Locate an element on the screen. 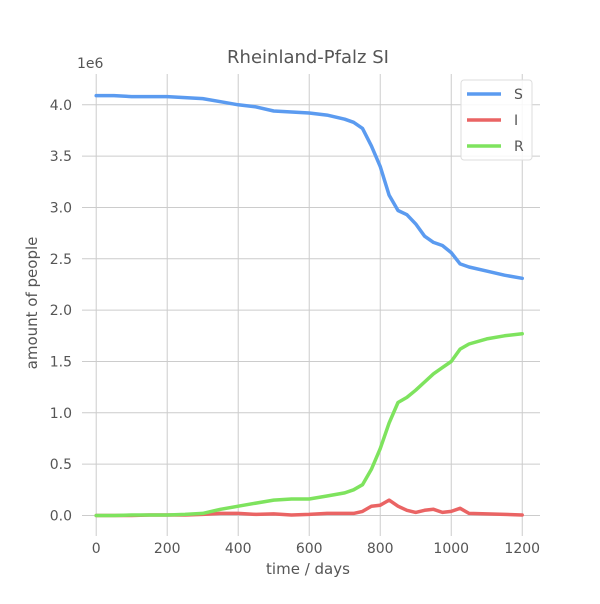 The image size is (600, 604). x-tick-label: 1200 is located at coordinates (522, 549).